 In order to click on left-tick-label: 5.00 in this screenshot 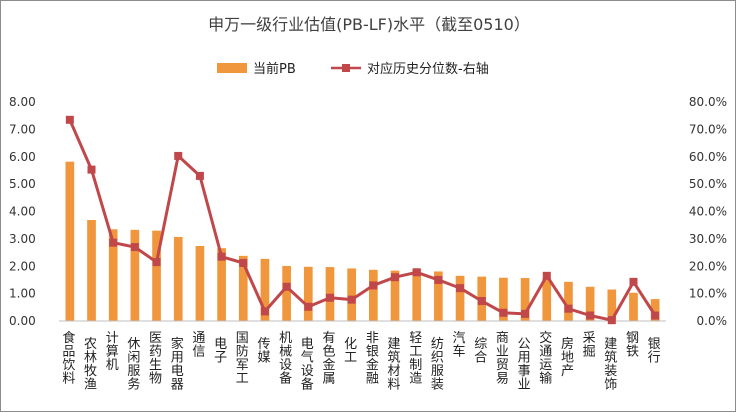, I will do `click(22, 184)`.